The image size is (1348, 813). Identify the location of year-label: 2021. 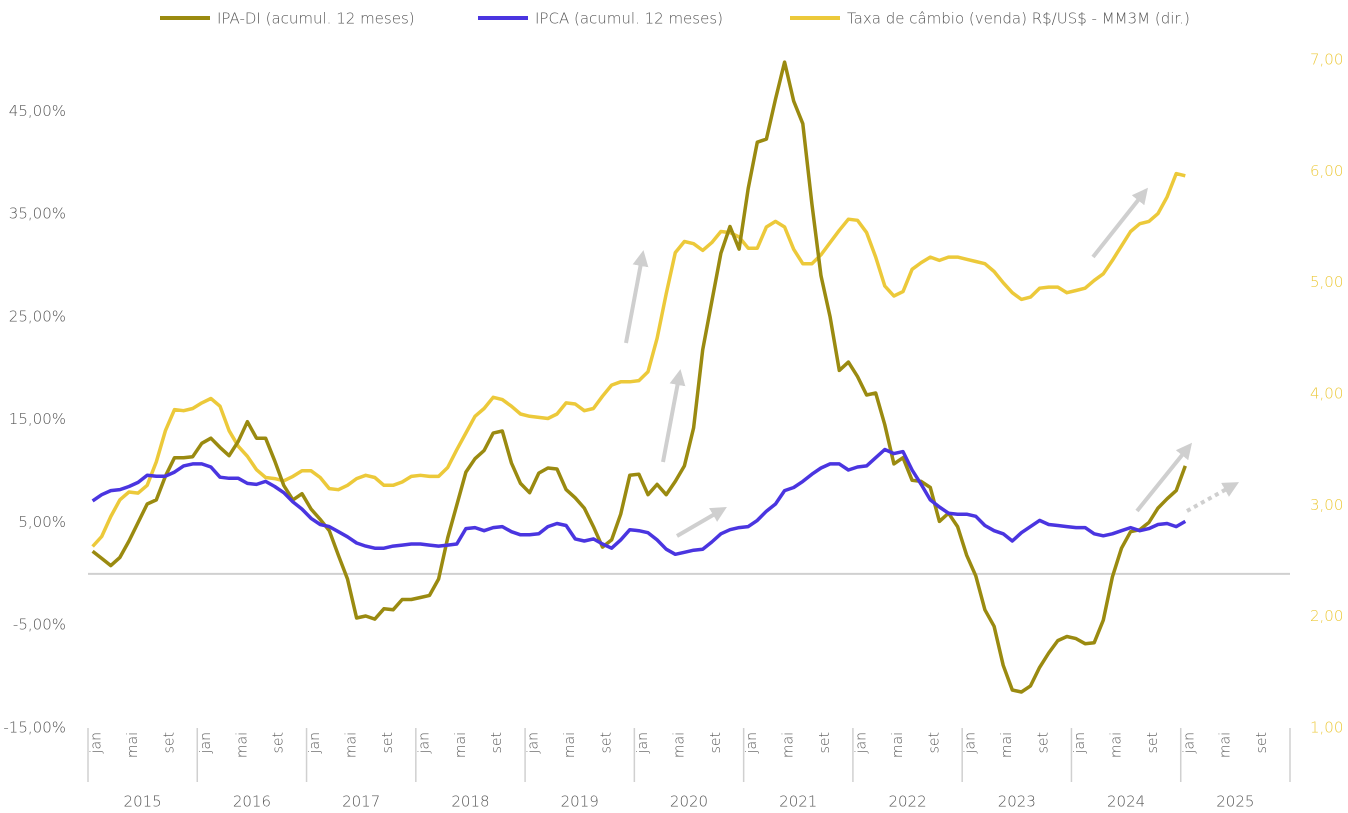
(798, 802).